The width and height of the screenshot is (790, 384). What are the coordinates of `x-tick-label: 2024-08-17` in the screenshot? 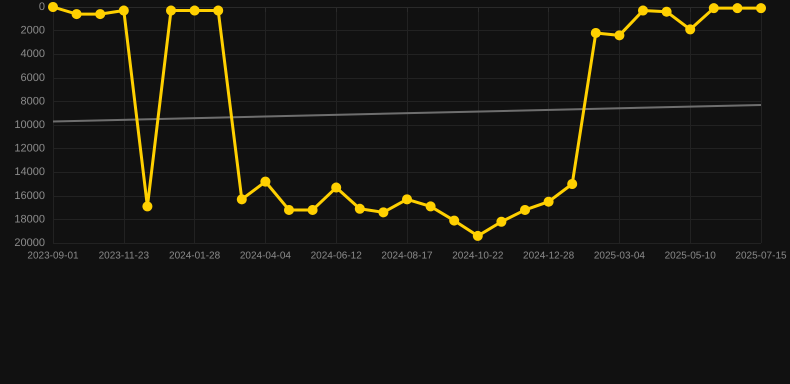 It's located at (407, 256).